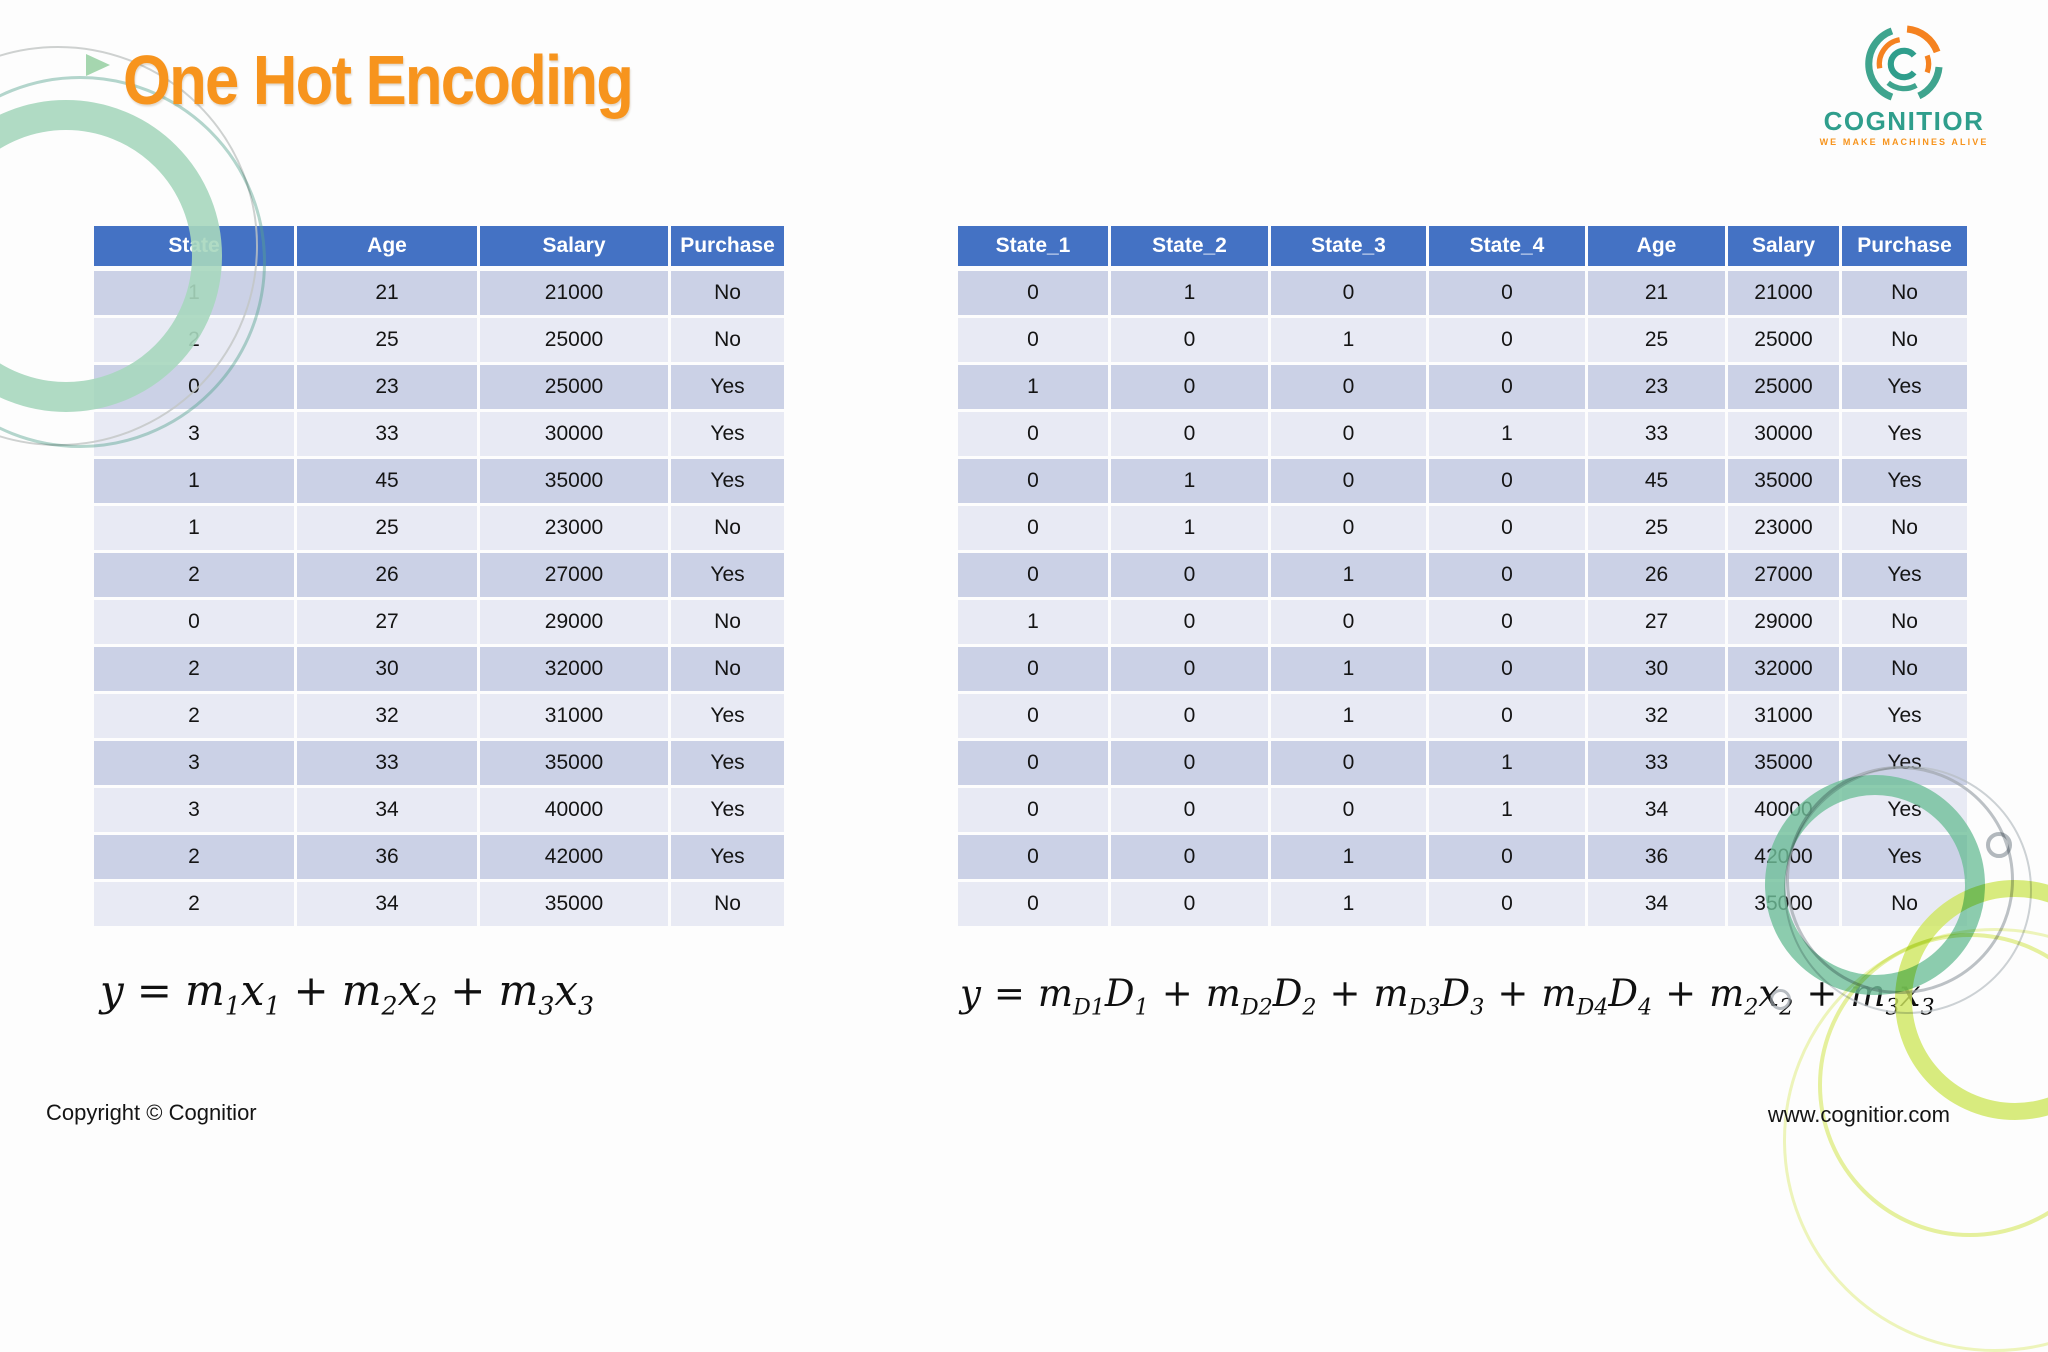 This screenshot has height=1352, width=2048. Describe the element at coordinates (1089, 1007) in the screenshot. I see `subscript: D1` at that location.